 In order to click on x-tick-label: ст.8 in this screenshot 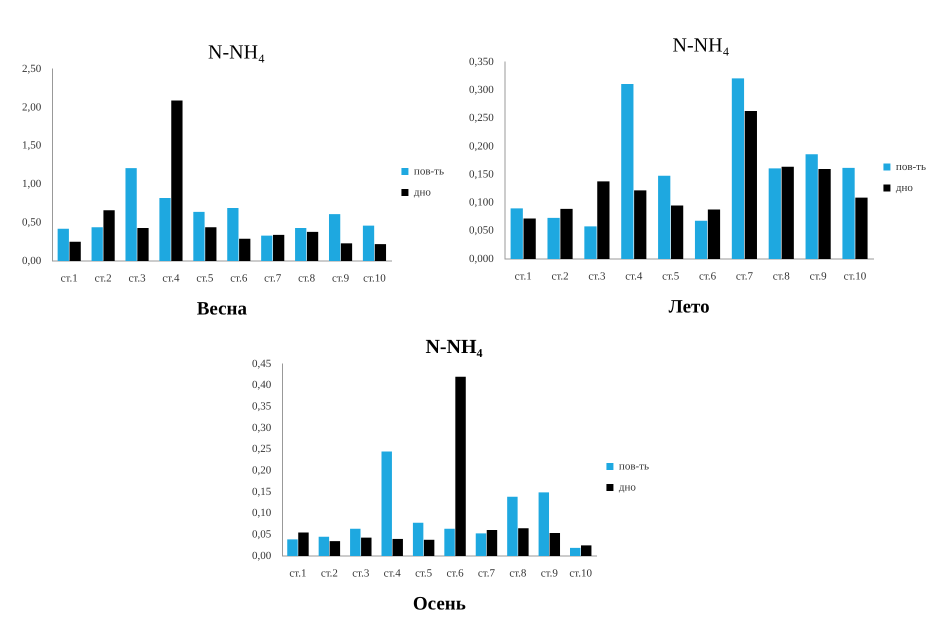, I will do `click(307, 278)`.